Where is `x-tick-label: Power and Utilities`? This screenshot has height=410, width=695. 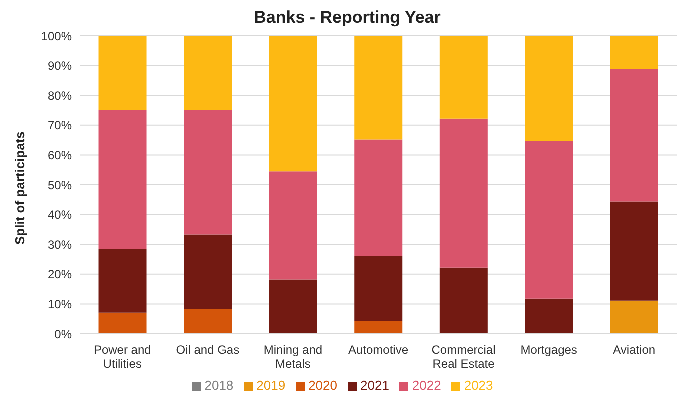 x-tick-label: Power and Utilities is located at coordinates (123, 357).